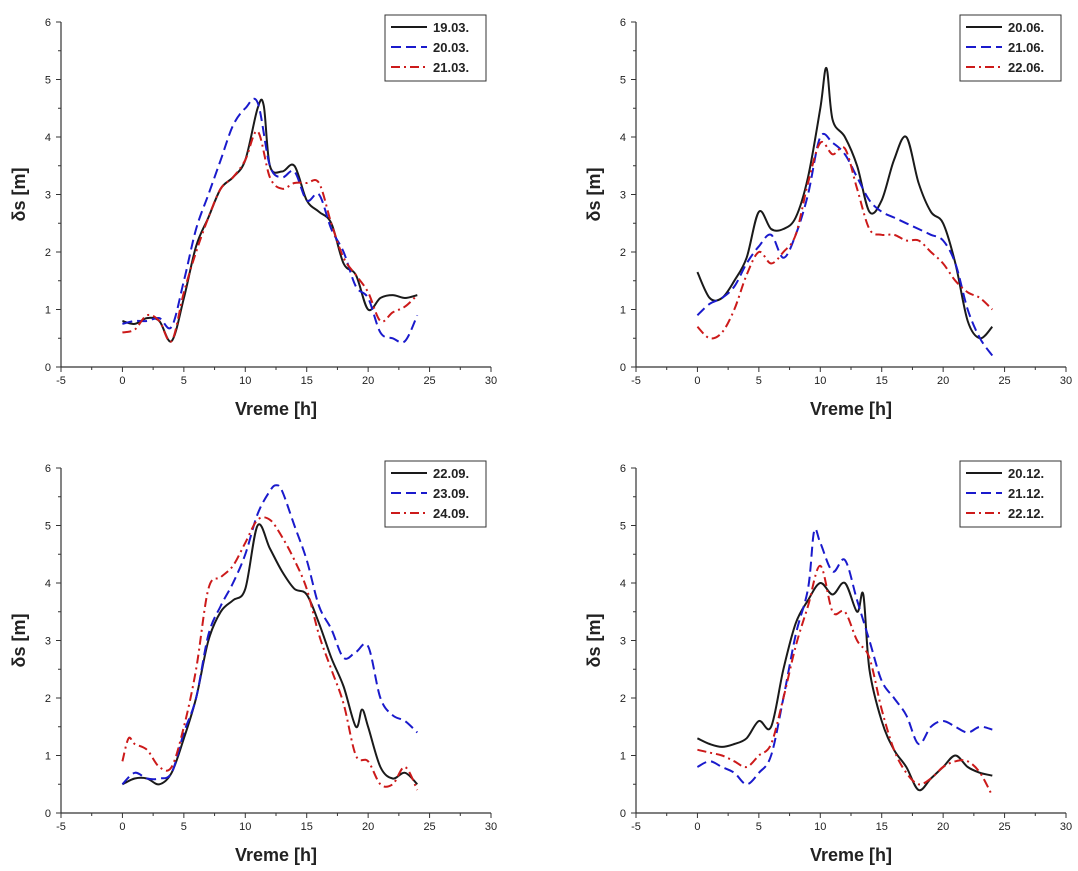 This screenshot has width=1078, height=871. I want to click on legend-entry: 24.09., so click(451, 513).